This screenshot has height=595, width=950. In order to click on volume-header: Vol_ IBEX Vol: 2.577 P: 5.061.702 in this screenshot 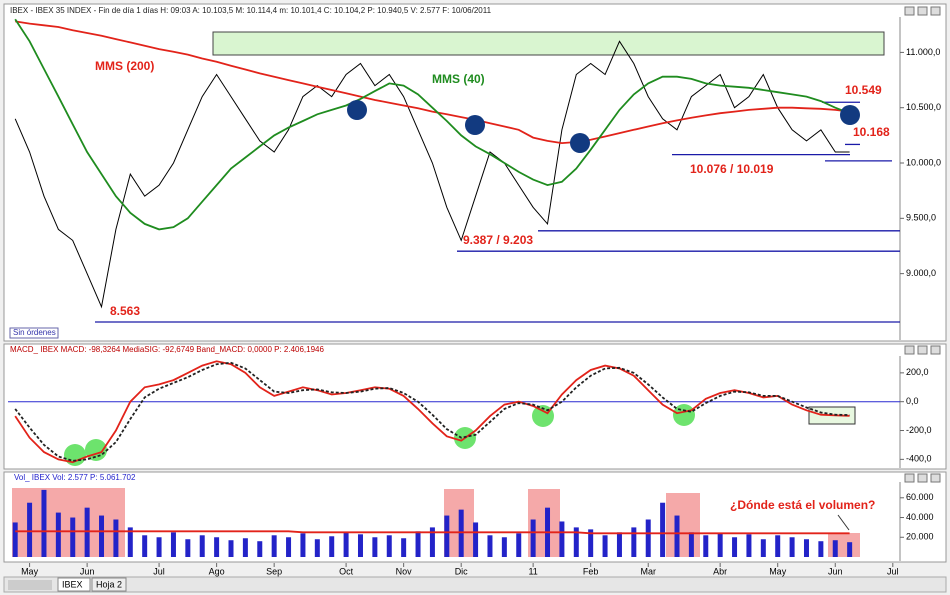, I will do `click(75, 477)`.